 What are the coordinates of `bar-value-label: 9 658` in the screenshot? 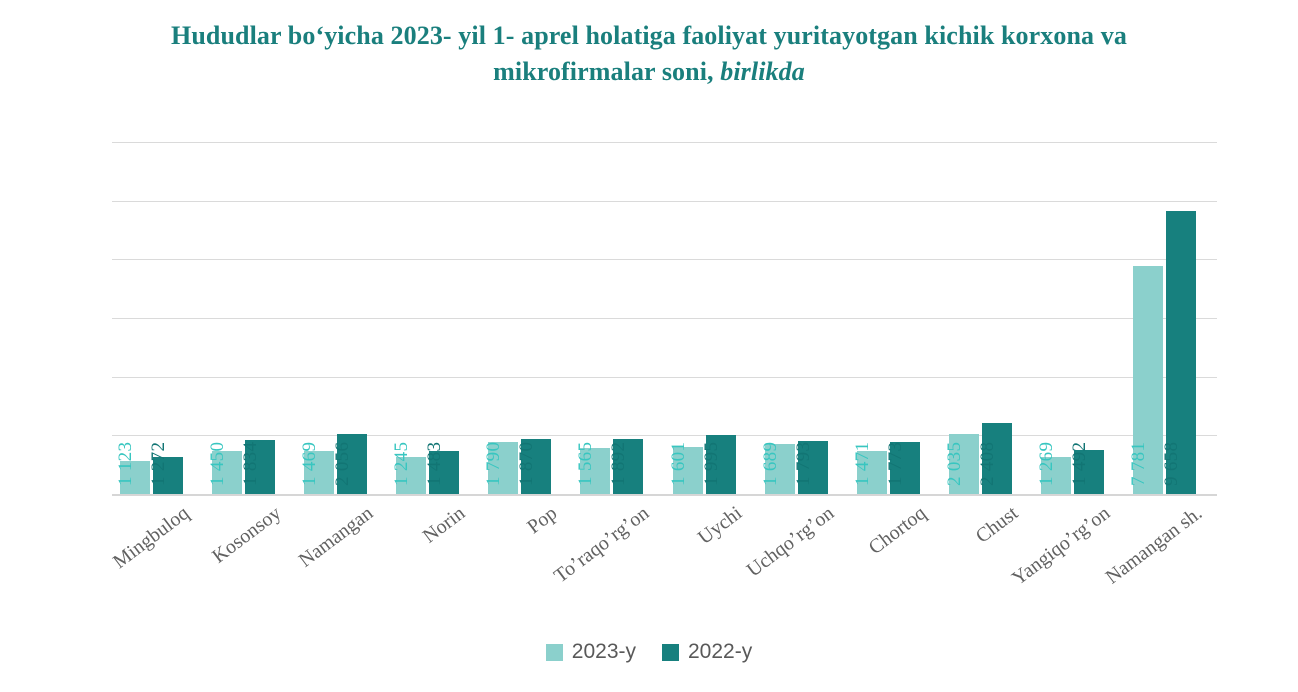 It's located at (1171, 463).